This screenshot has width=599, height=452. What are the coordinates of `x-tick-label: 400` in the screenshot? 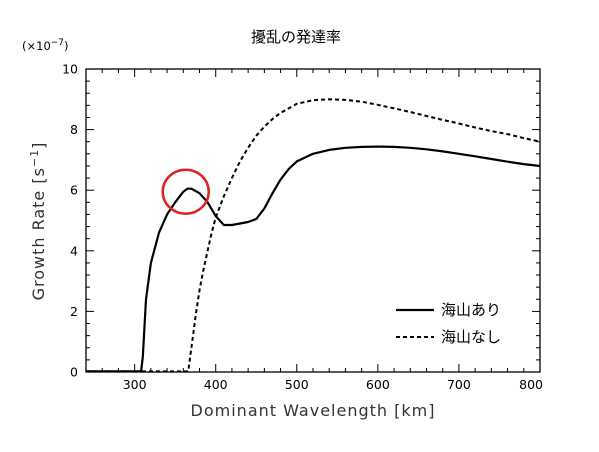 It's located at (216, 384).